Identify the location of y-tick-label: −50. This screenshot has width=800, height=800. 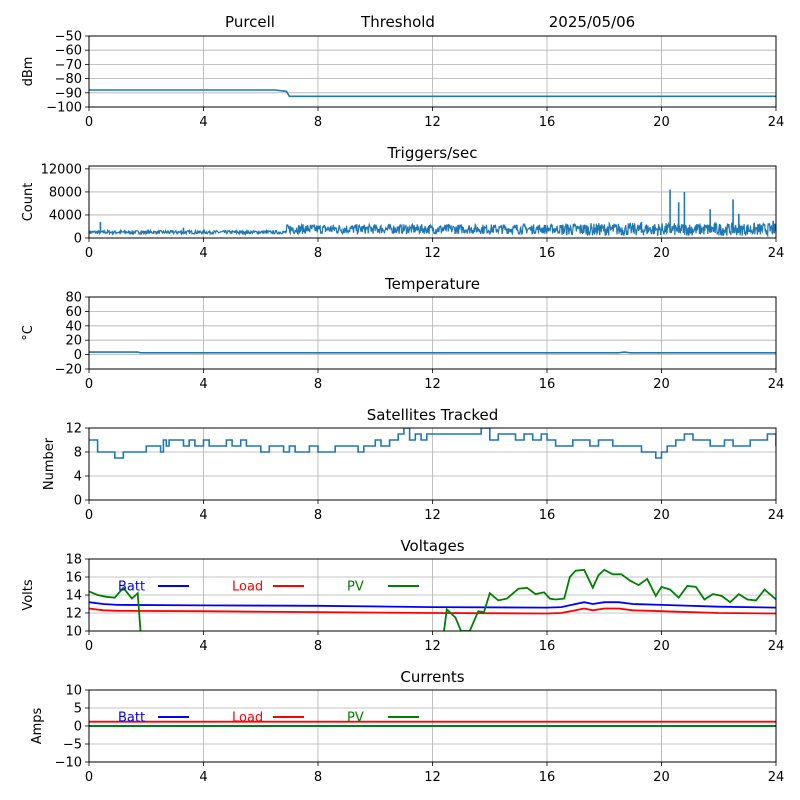
(68, 37).